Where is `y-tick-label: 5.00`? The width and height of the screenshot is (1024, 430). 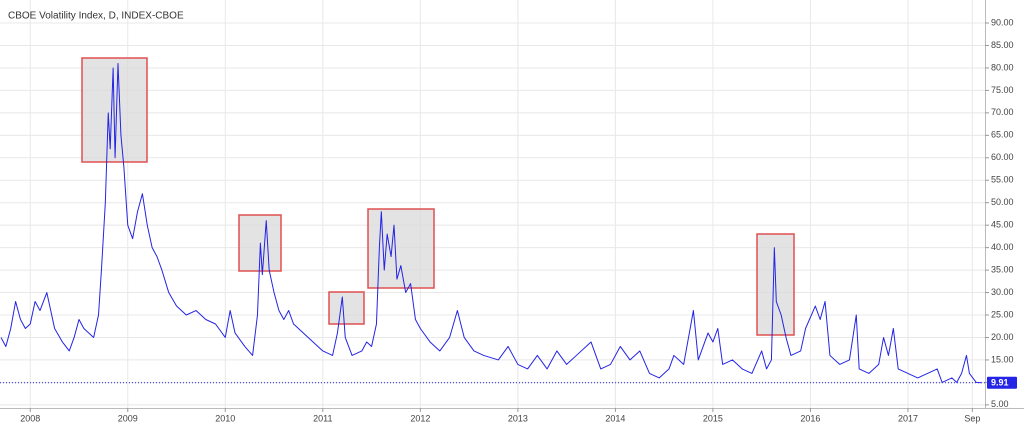
y-tick-label: 5.00 is located at coordinates (1000, 404).